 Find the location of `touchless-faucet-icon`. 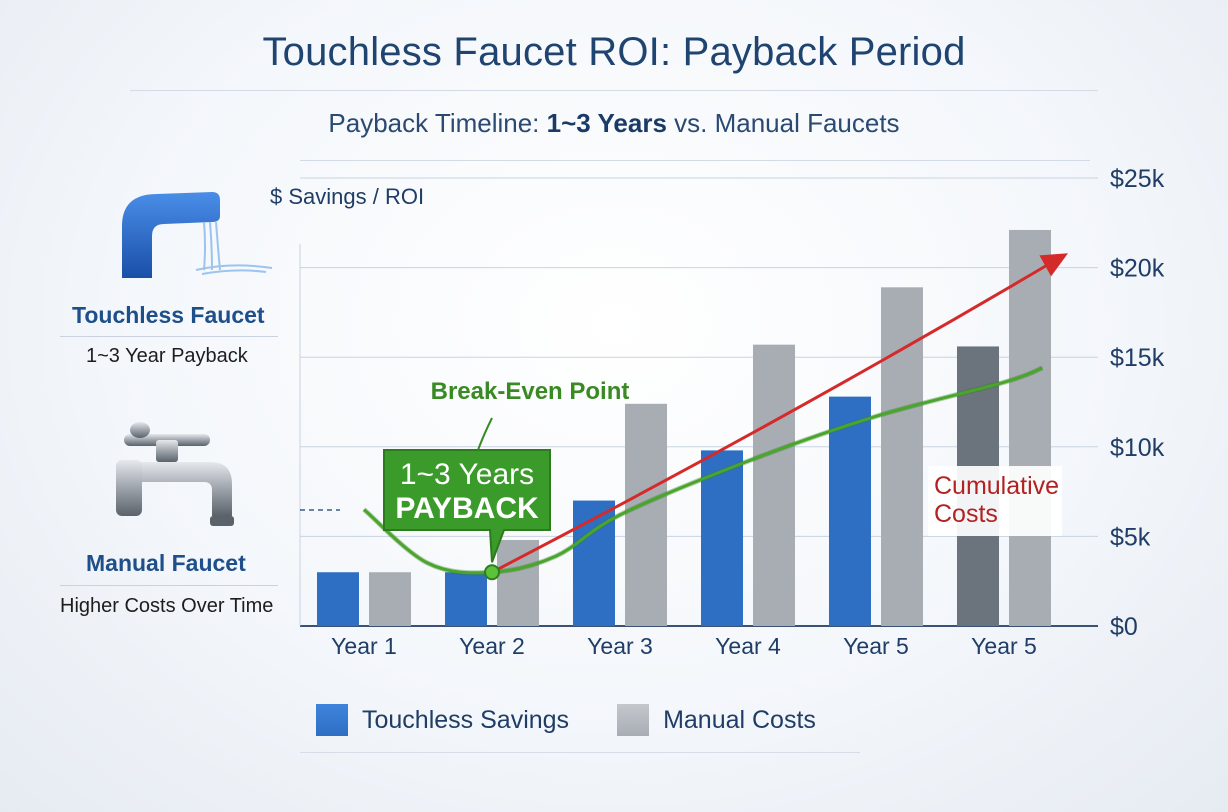

touchless-faucet-icon is located at coordinates (197, 235).